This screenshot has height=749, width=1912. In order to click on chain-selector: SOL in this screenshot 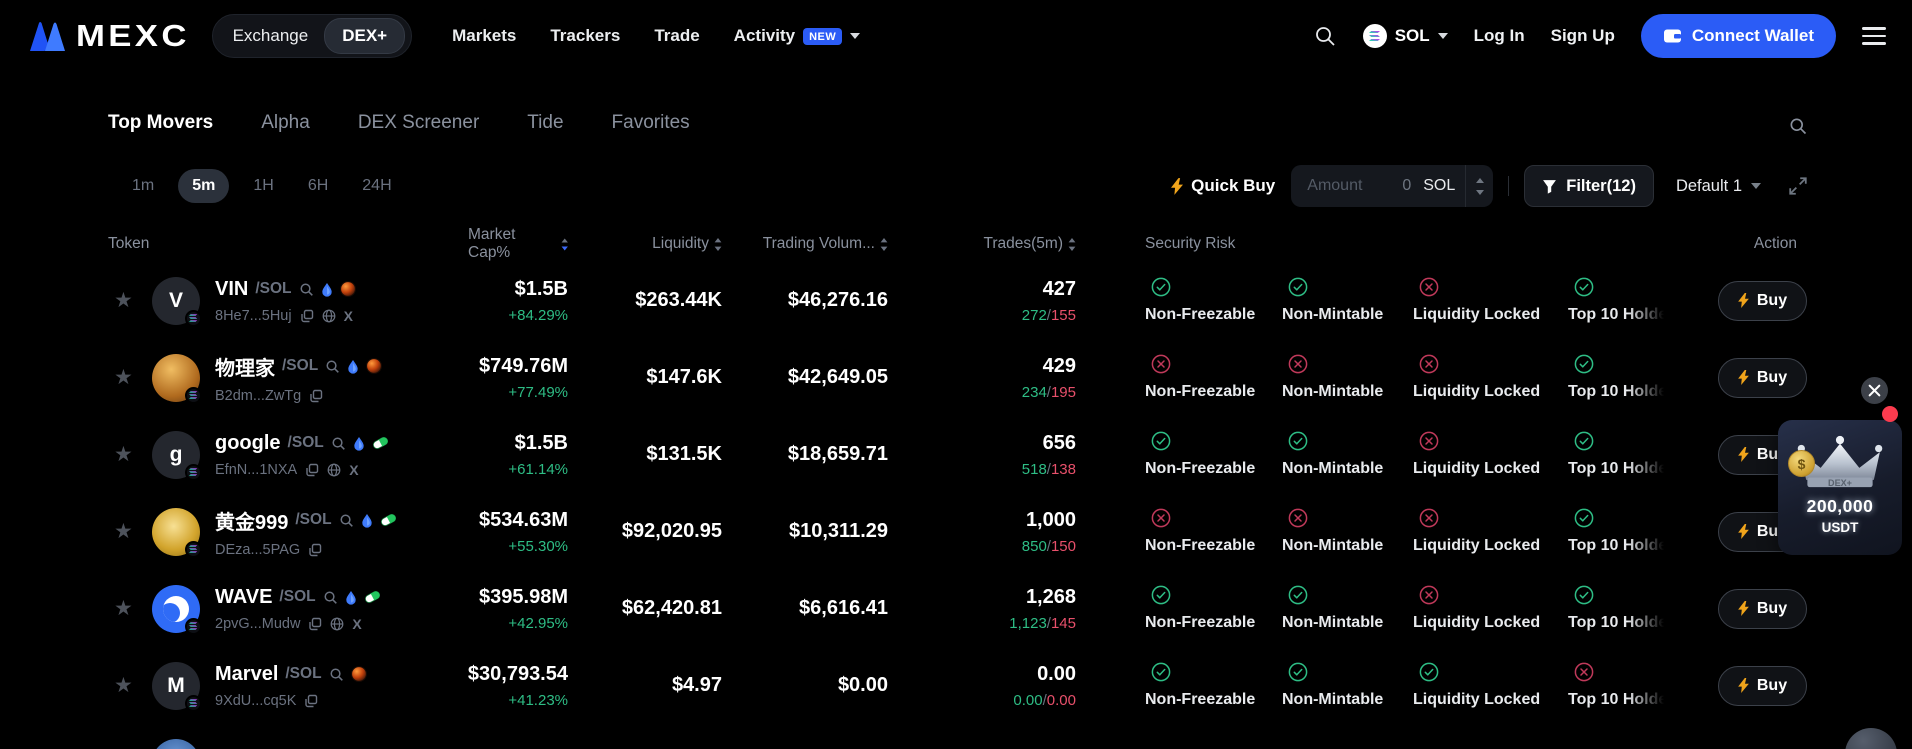, I will do `click(1405, 36)`.